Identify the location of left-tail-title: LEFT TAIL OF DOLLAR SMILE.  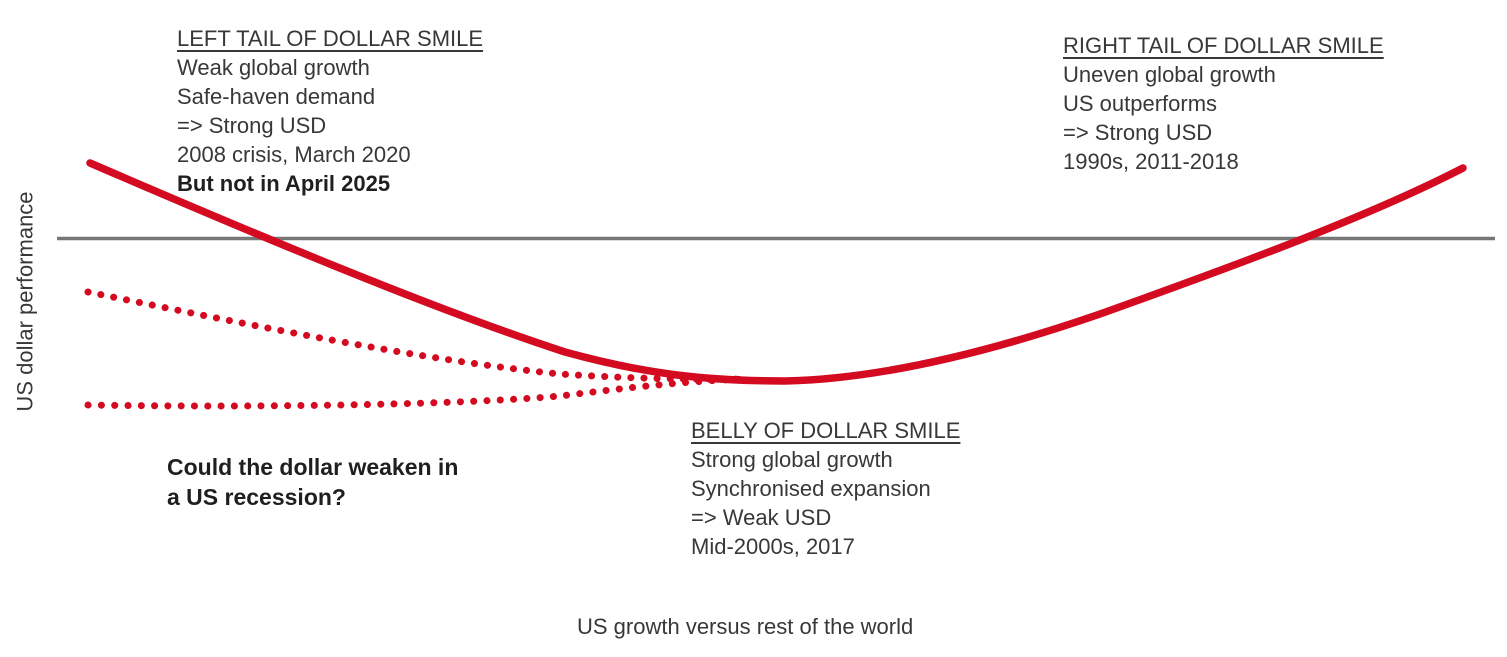
(330, 38).